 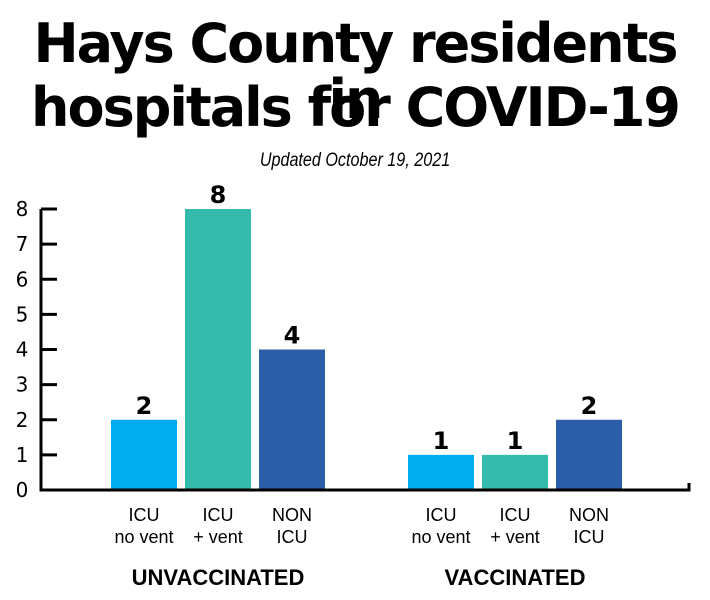 What do you see at coordinates (22, 209) in the screenshot?
I see `y-tick-label: 8` at bounding box center [22, 209].